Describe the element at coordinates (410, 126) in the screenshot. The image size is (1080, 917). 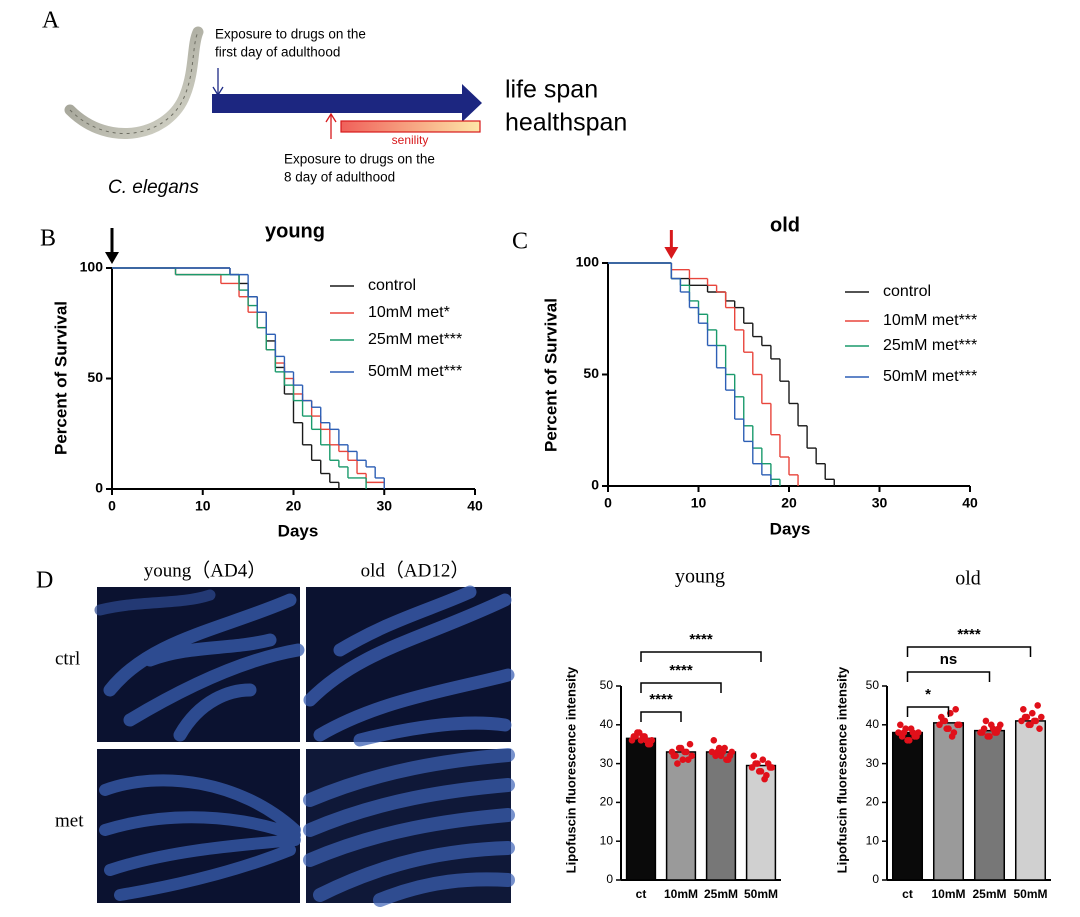
I see `senility-bar` at that location.